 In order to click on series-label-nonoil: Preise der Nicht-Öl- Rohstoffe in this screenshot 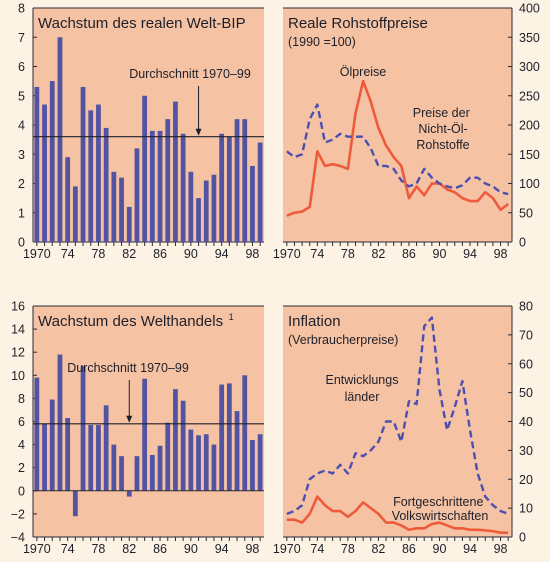, I will do `click(443, 129)`.